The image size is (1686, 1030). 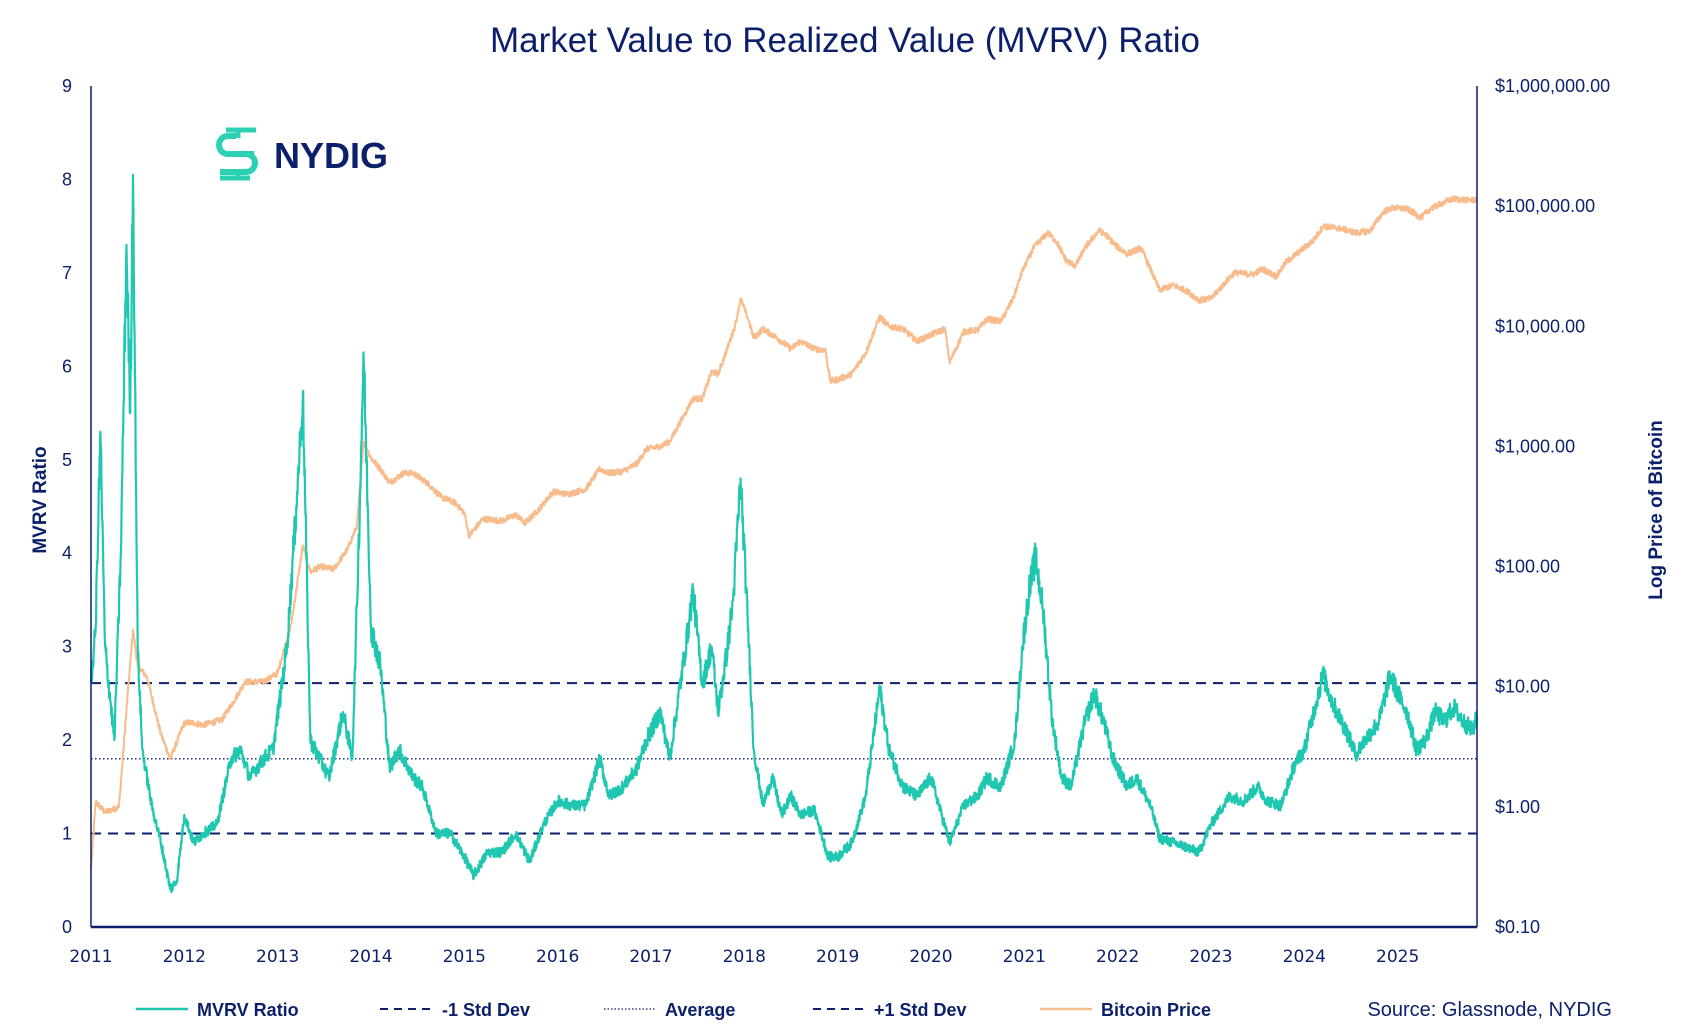 I want to click on y-left-tick-label: 9, so click(x=67, y=86).